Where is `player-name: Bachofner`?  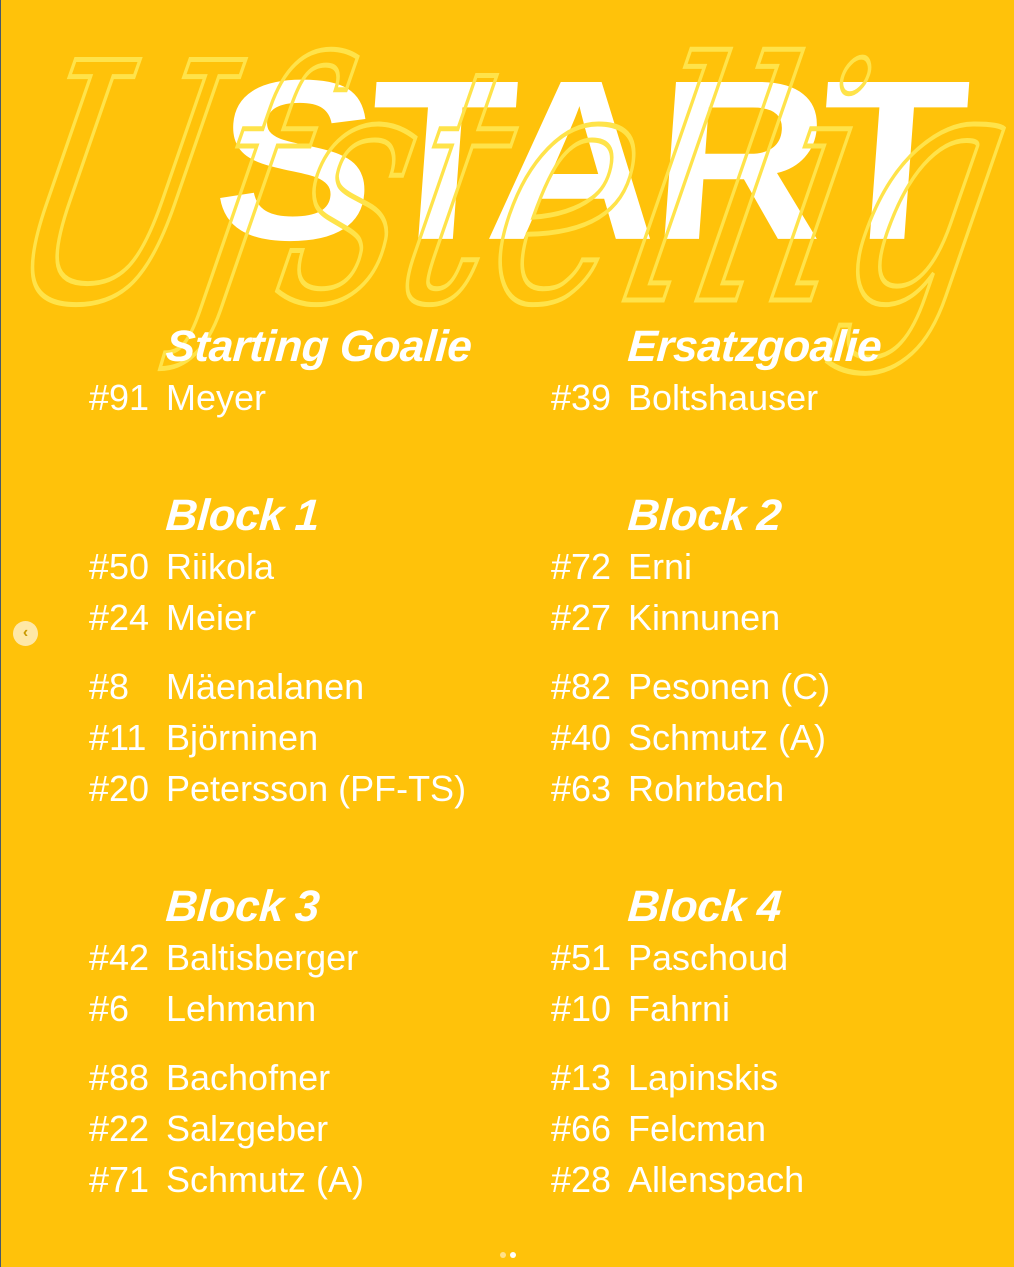
player-name: Bachofner is located at coordinates (248, 1077).